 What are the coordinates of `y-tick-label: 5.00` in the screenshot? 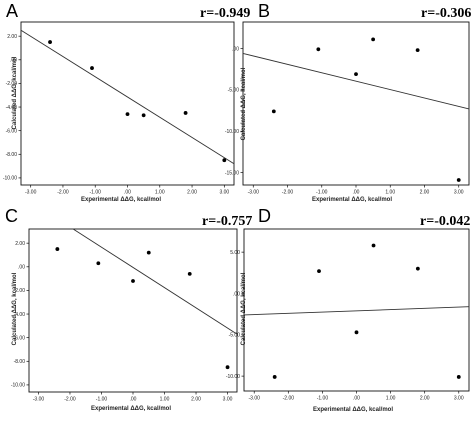 It's located at (235, 253).